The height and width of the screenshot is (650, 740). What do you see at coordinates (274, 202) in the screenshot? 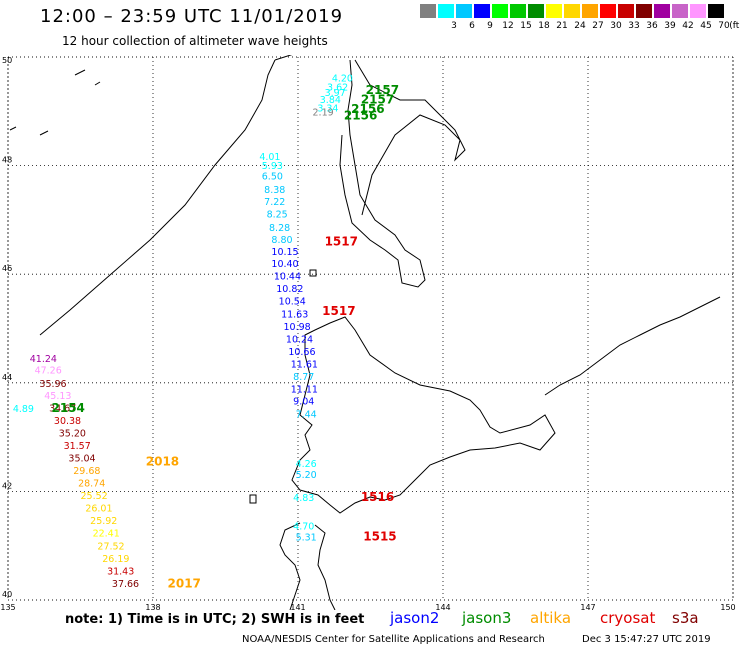
I see `wave-height-value: 7.22` at bounding box center [274, 202].